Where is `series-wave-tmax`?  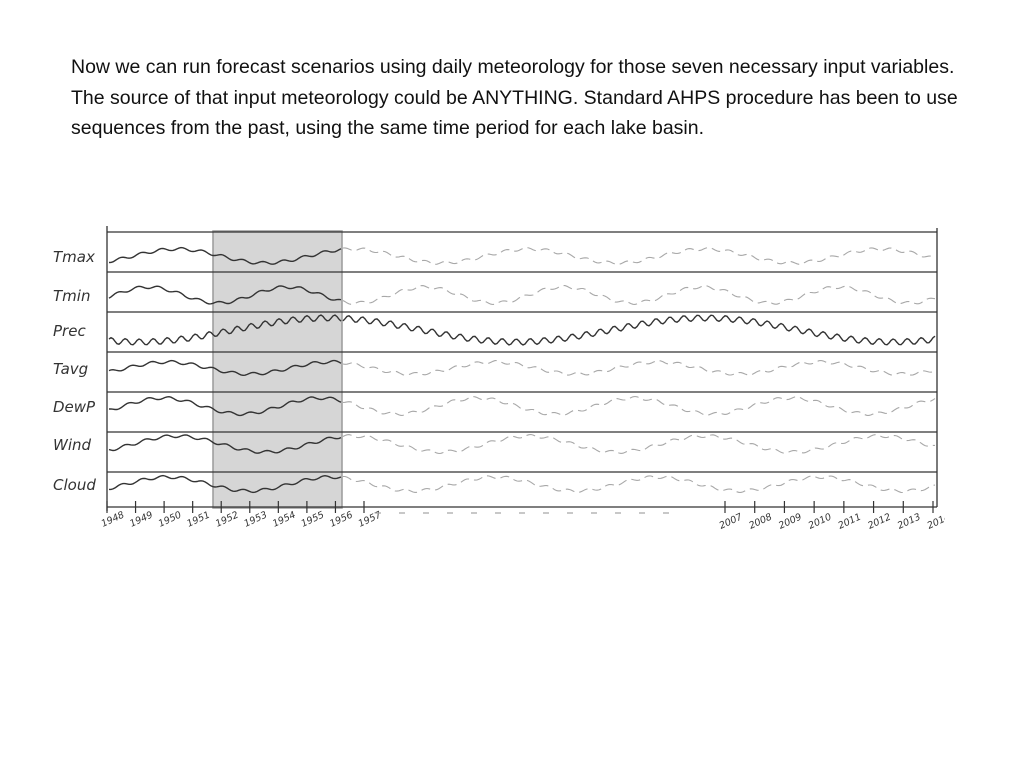
series-wave-tmax is located at coordinates (225, 255).